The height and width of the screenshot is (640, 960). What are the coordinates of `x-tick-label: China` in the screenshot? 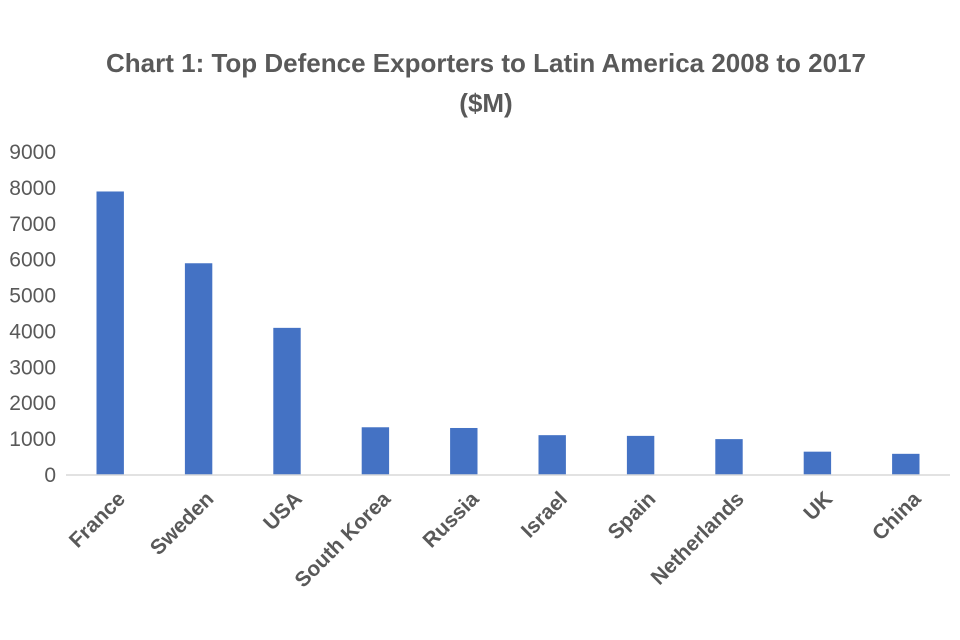 It's located at (897, 516).